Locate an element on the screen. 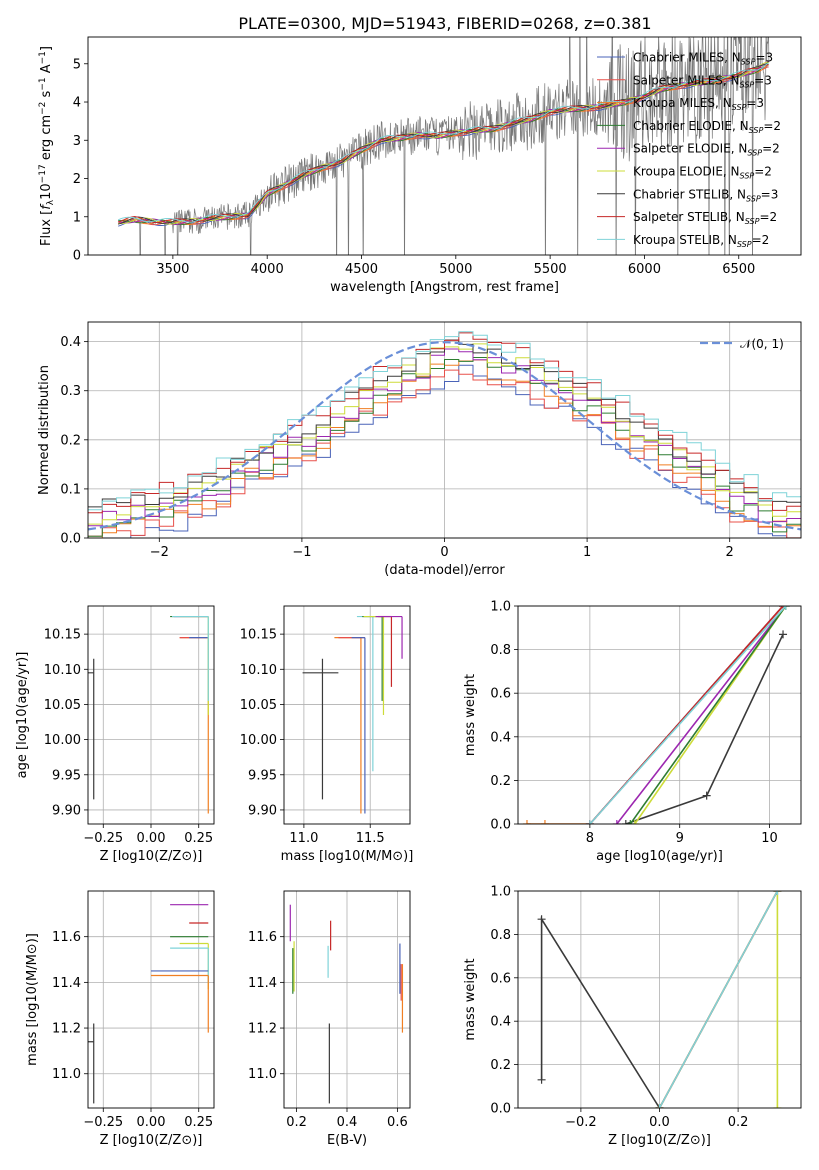  y-tick-label: 0.1 is located at coordinates (70, 489).